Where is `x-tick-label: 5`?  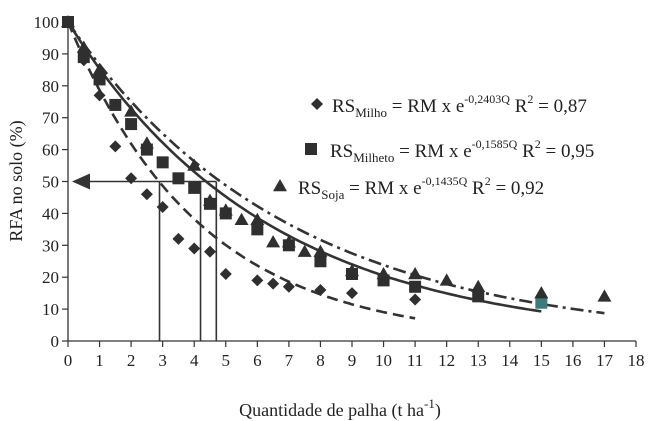
x-tick-label: 5 is located at coordinates (226, 360).